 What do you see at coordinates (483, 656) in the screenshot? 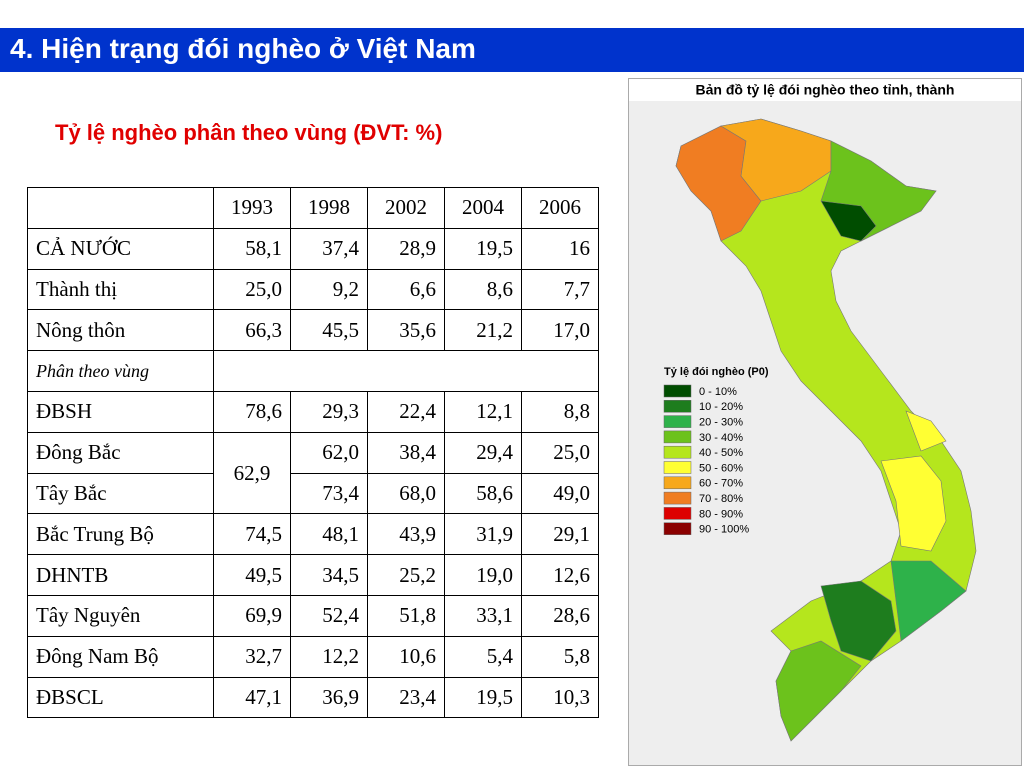
I see `cell: 5,4` at bounding box center [483, 656].